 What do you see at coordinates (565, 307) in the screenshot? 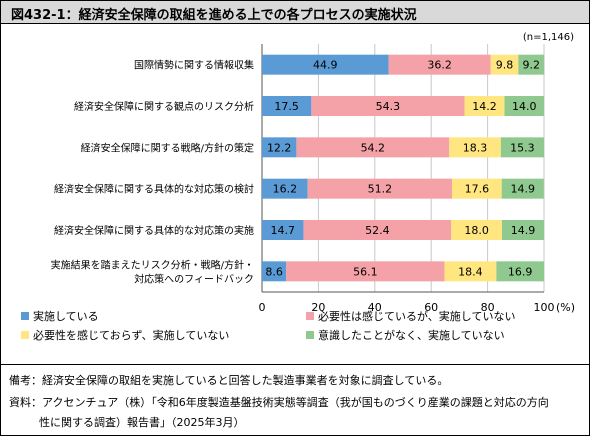
I see `x-axis-unit: (%)` at bounding box center [565, 307].